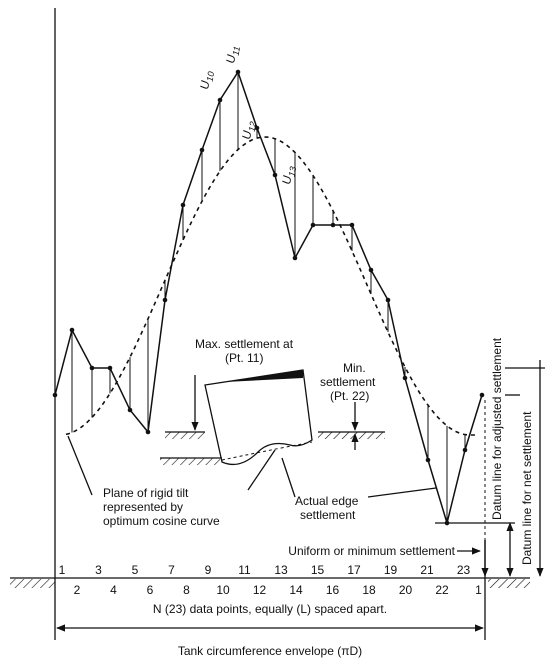 The height and width of the screenshot is (664, 557). What do you see at coordinates (248, 130) in the screenshot?
I see `u-label: U12` at bounding box center [248, 130].